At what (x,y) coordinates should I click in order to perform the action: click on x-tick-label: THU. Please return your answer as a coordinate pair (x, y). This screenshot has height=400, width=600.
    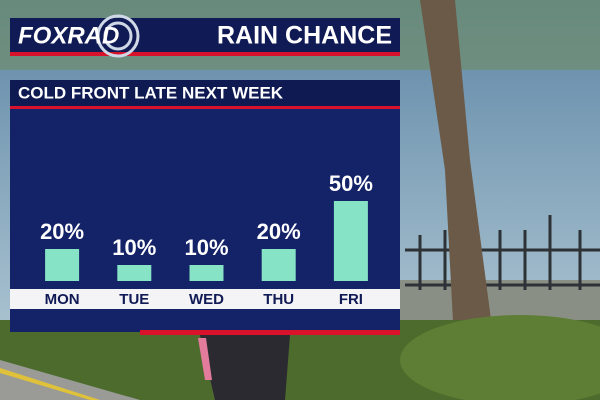
    Looking at the image, I should click on (278, 299).